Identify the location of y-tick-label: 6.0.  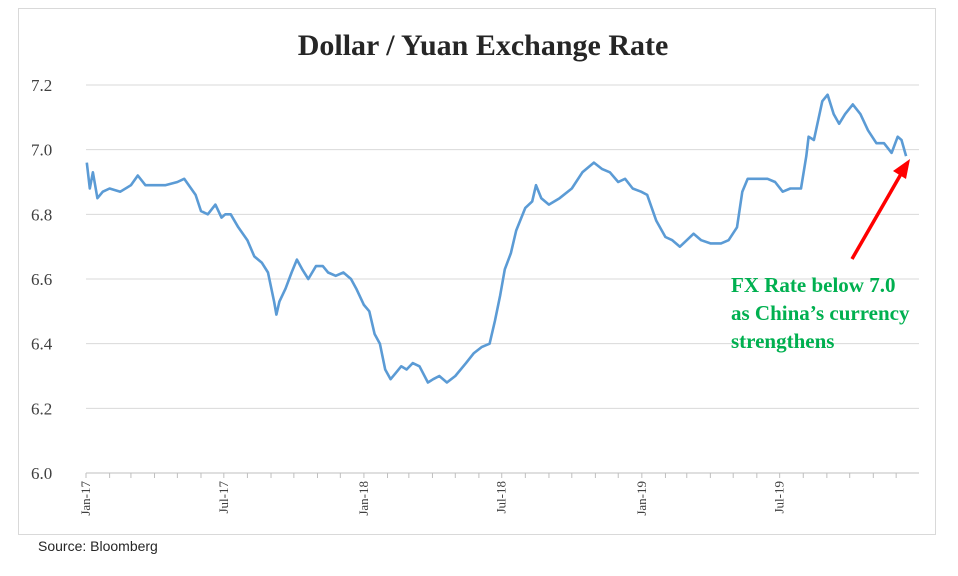
(41, 473).